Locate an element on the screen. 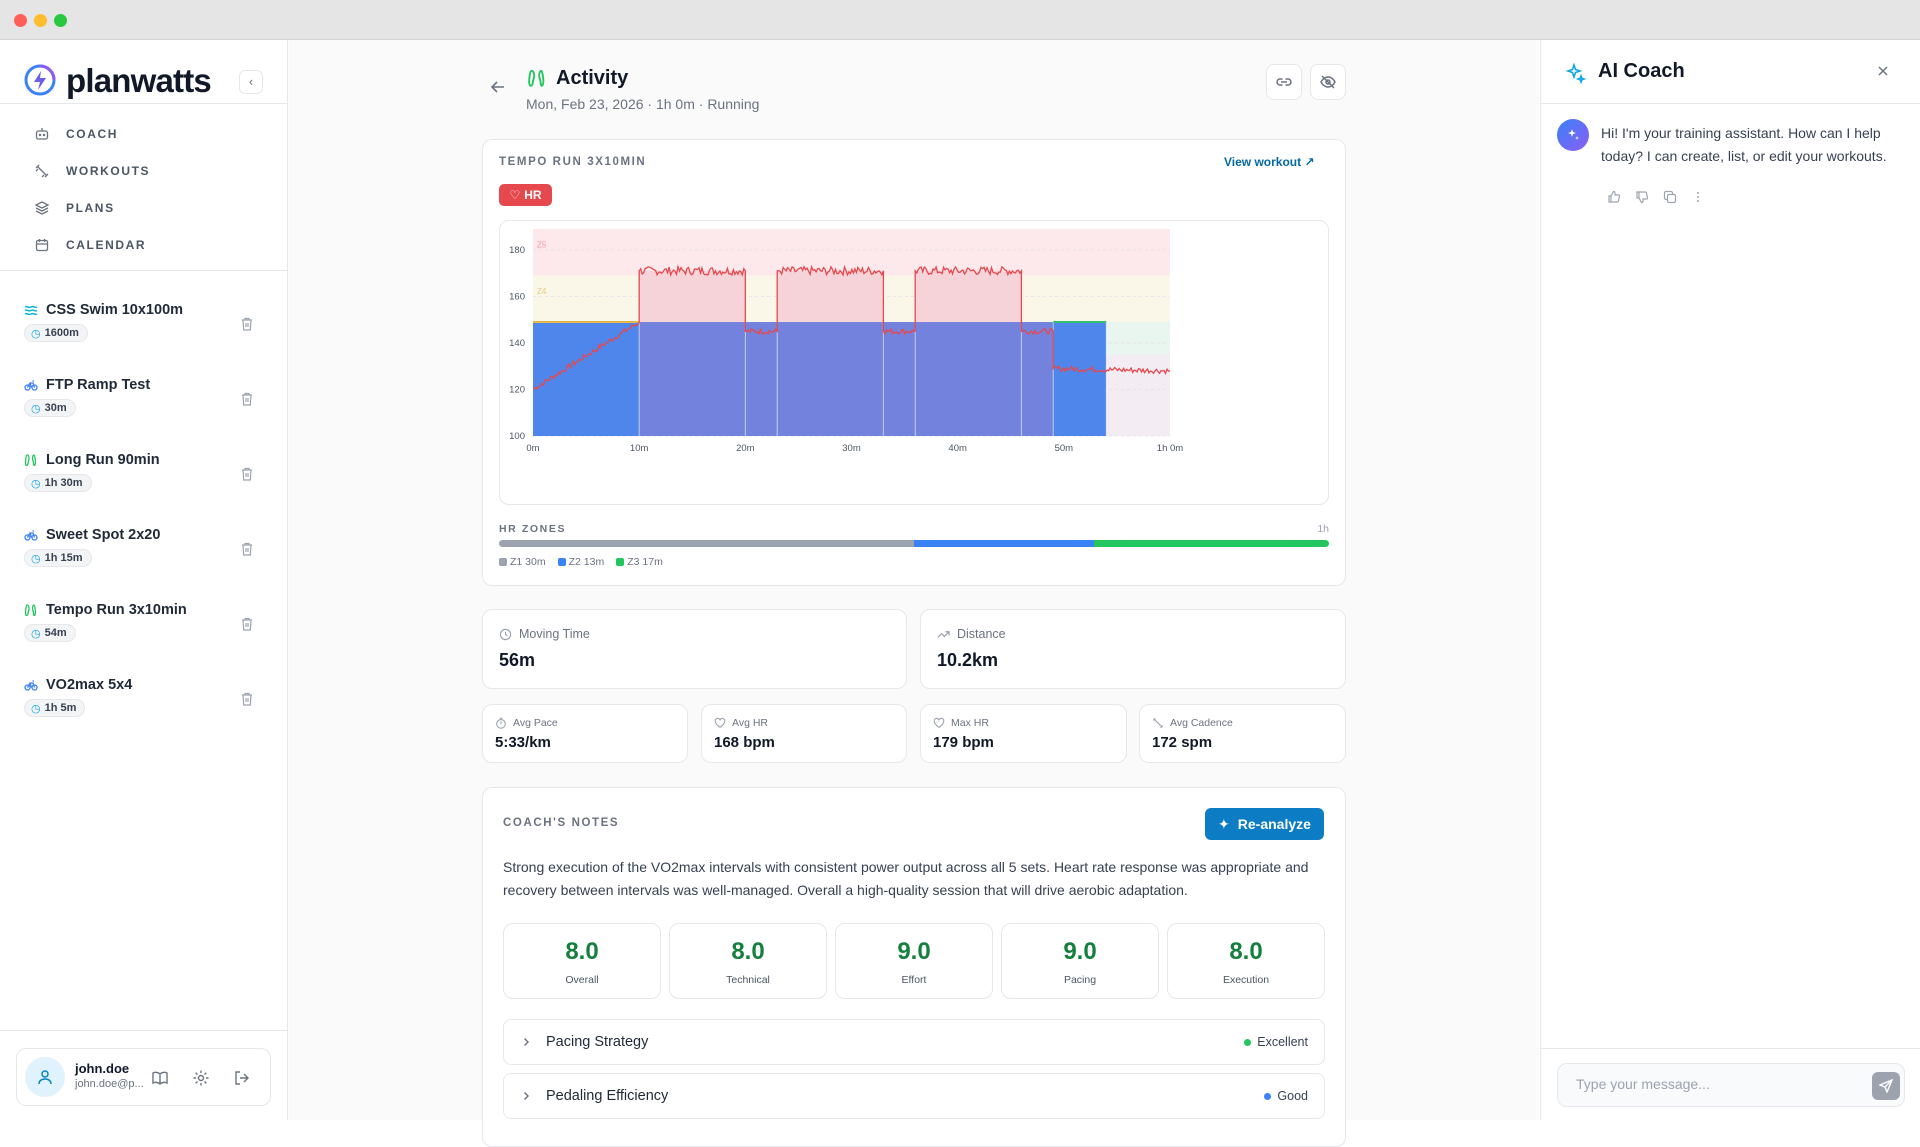 The image size is (1920, 1147). status-label: Excellent is located at coordinates (1282, 1042).